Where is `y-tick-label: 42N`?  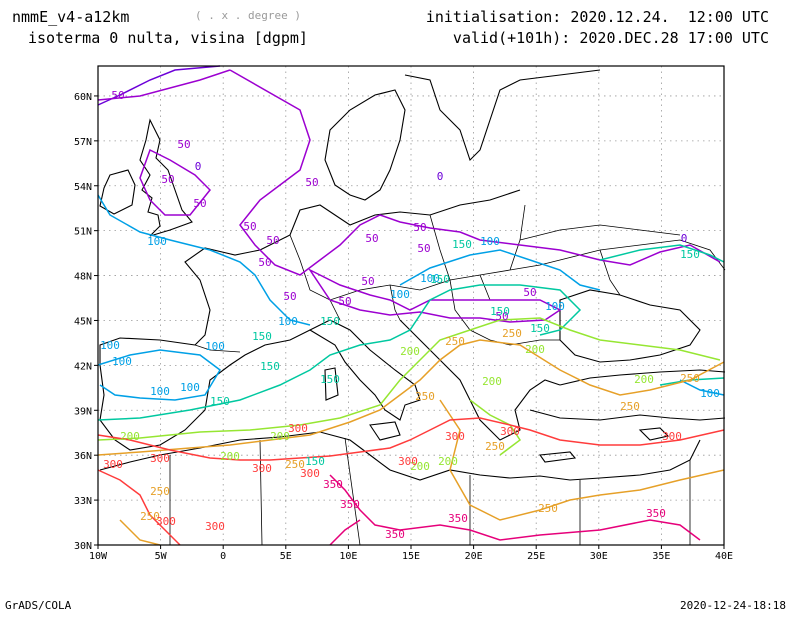 y-tick-label: 42N is located at coordinates (83, 366).